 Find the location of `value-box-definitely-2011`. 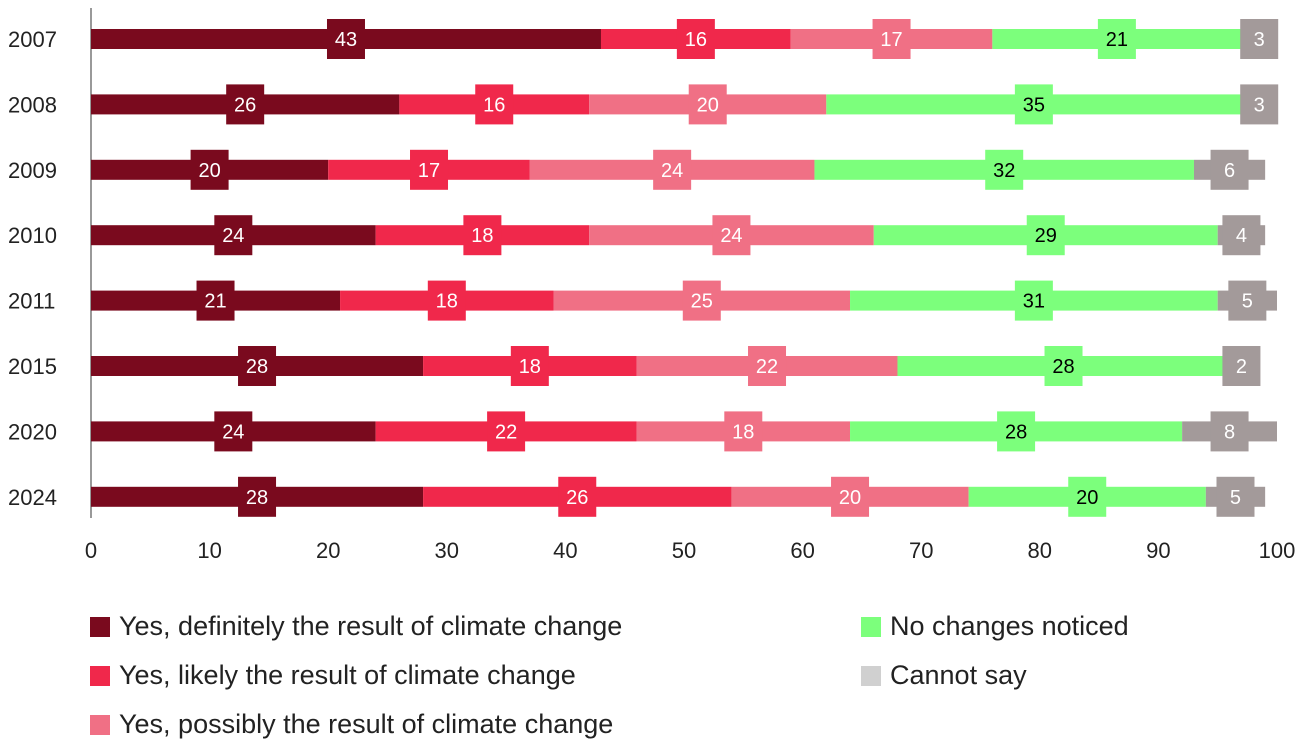

value-box-definitely-2011 is located at coordinates (215, 300).